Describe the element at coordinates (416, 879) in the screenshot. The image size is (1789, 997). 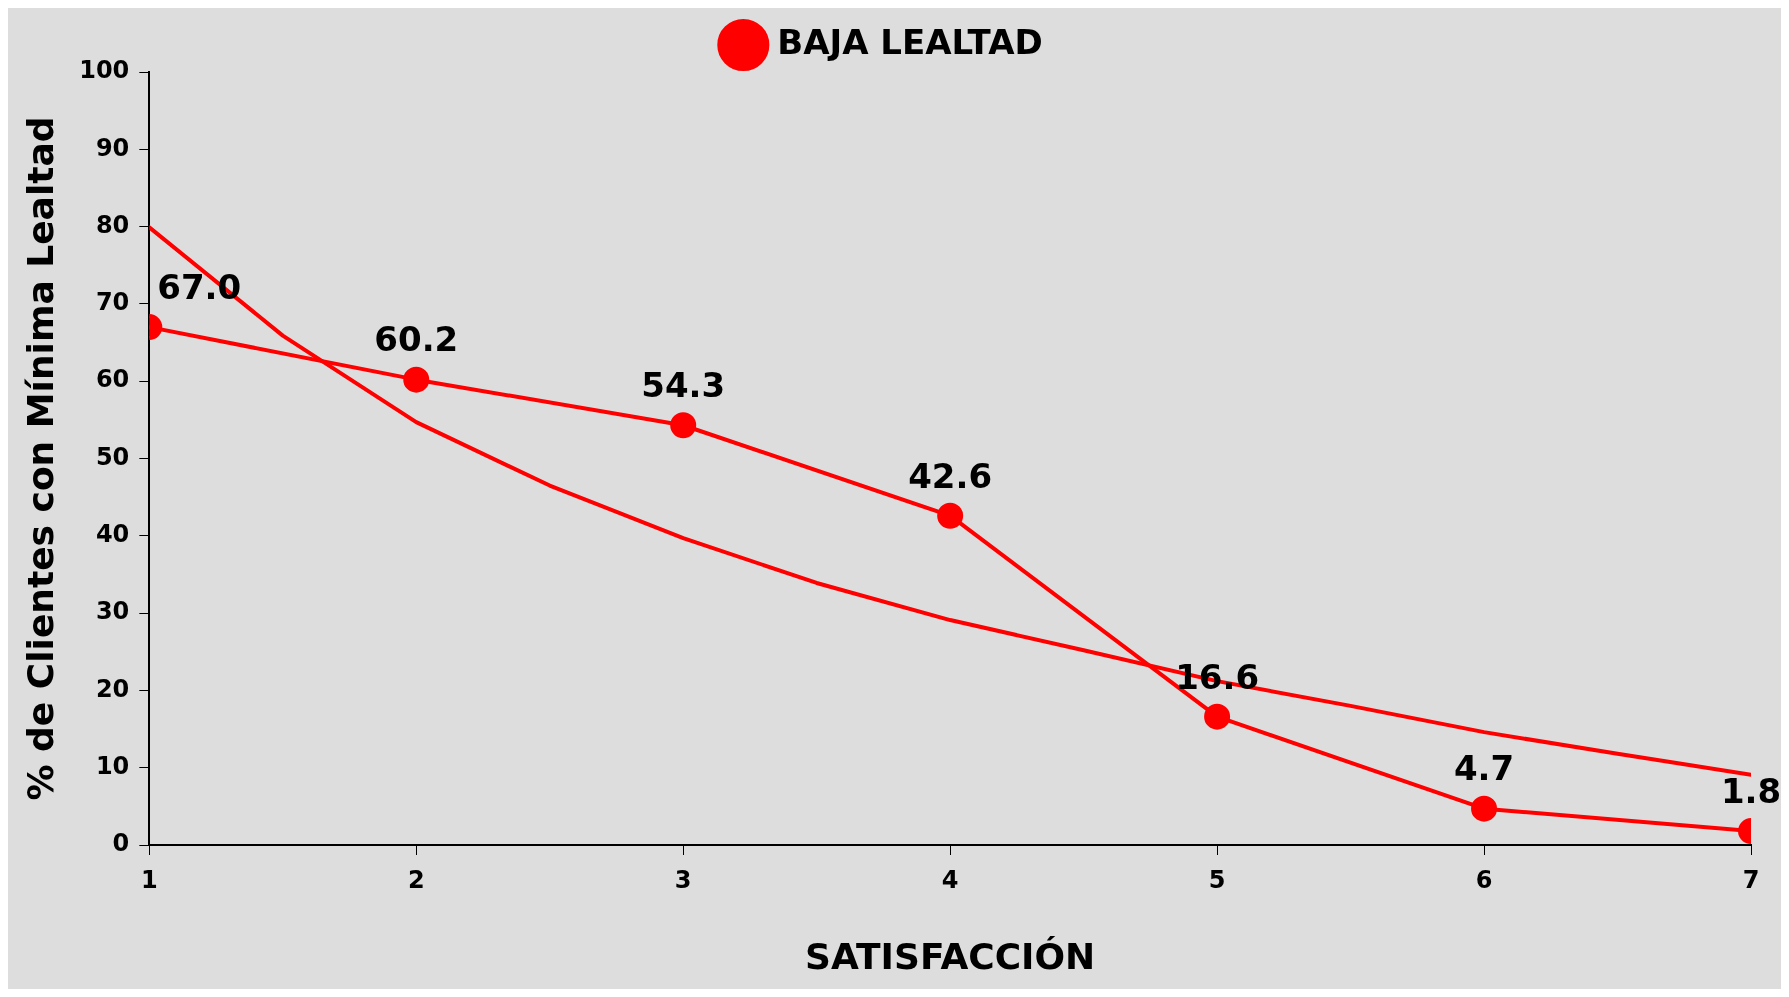
I see `x-tick-label: 2` at that location.